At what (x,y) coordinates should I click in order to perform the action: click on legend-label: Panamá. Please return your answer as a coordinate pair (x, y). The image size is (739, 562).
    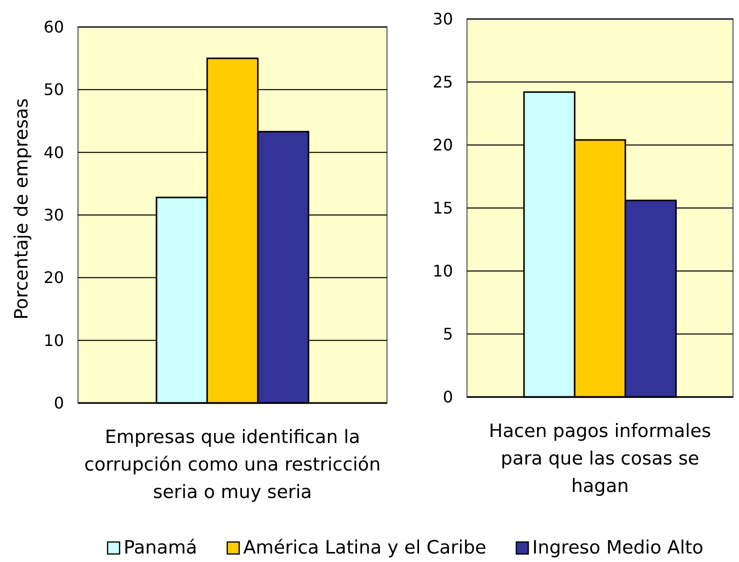
    Looking at the image, I should click on (161, 548).